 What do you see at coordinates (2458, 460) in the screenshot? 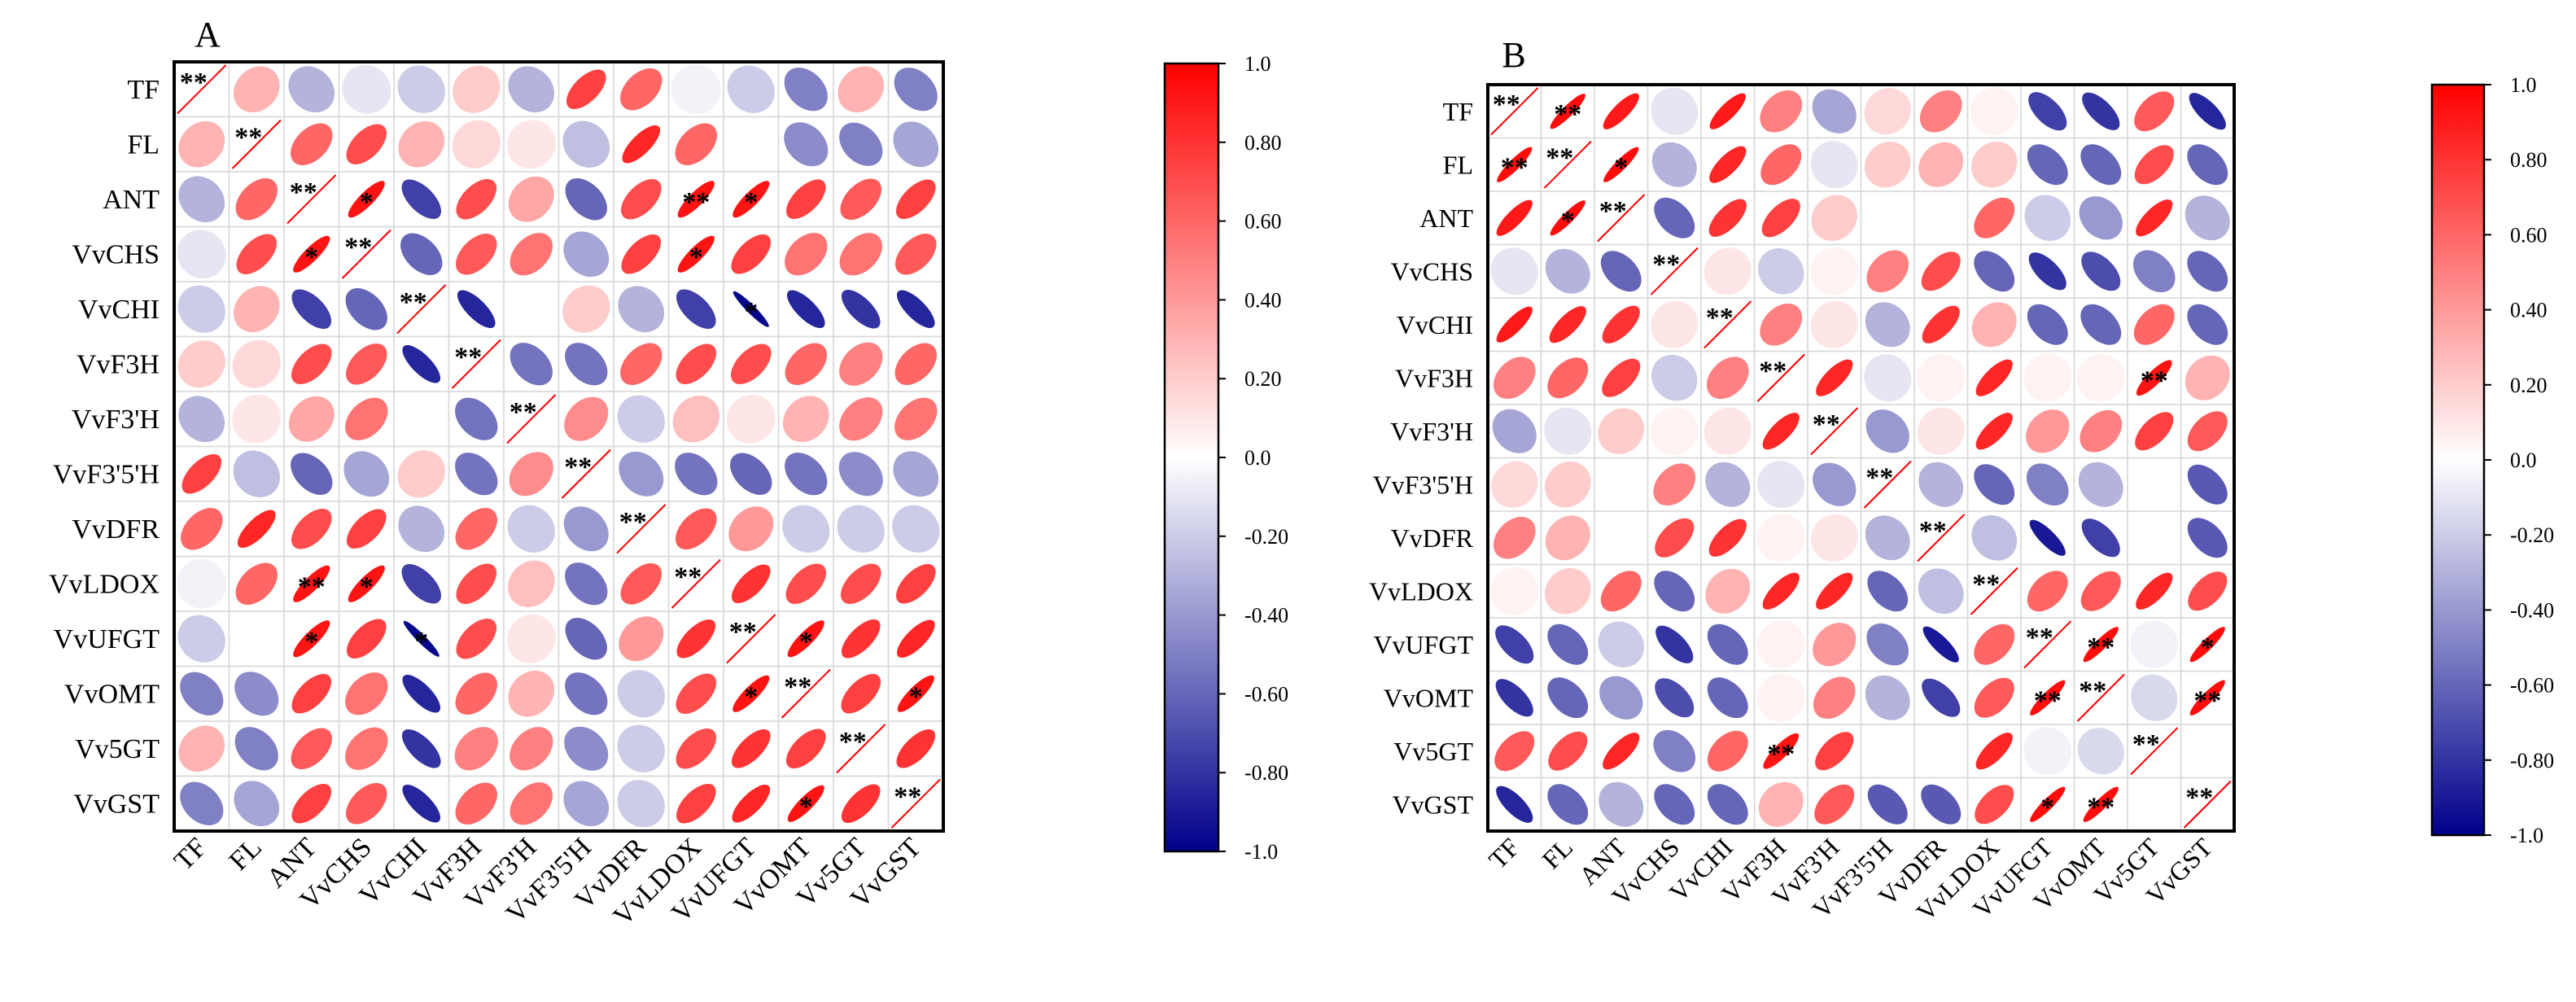
I see `colorbar` at bounding box center [2458, 460].